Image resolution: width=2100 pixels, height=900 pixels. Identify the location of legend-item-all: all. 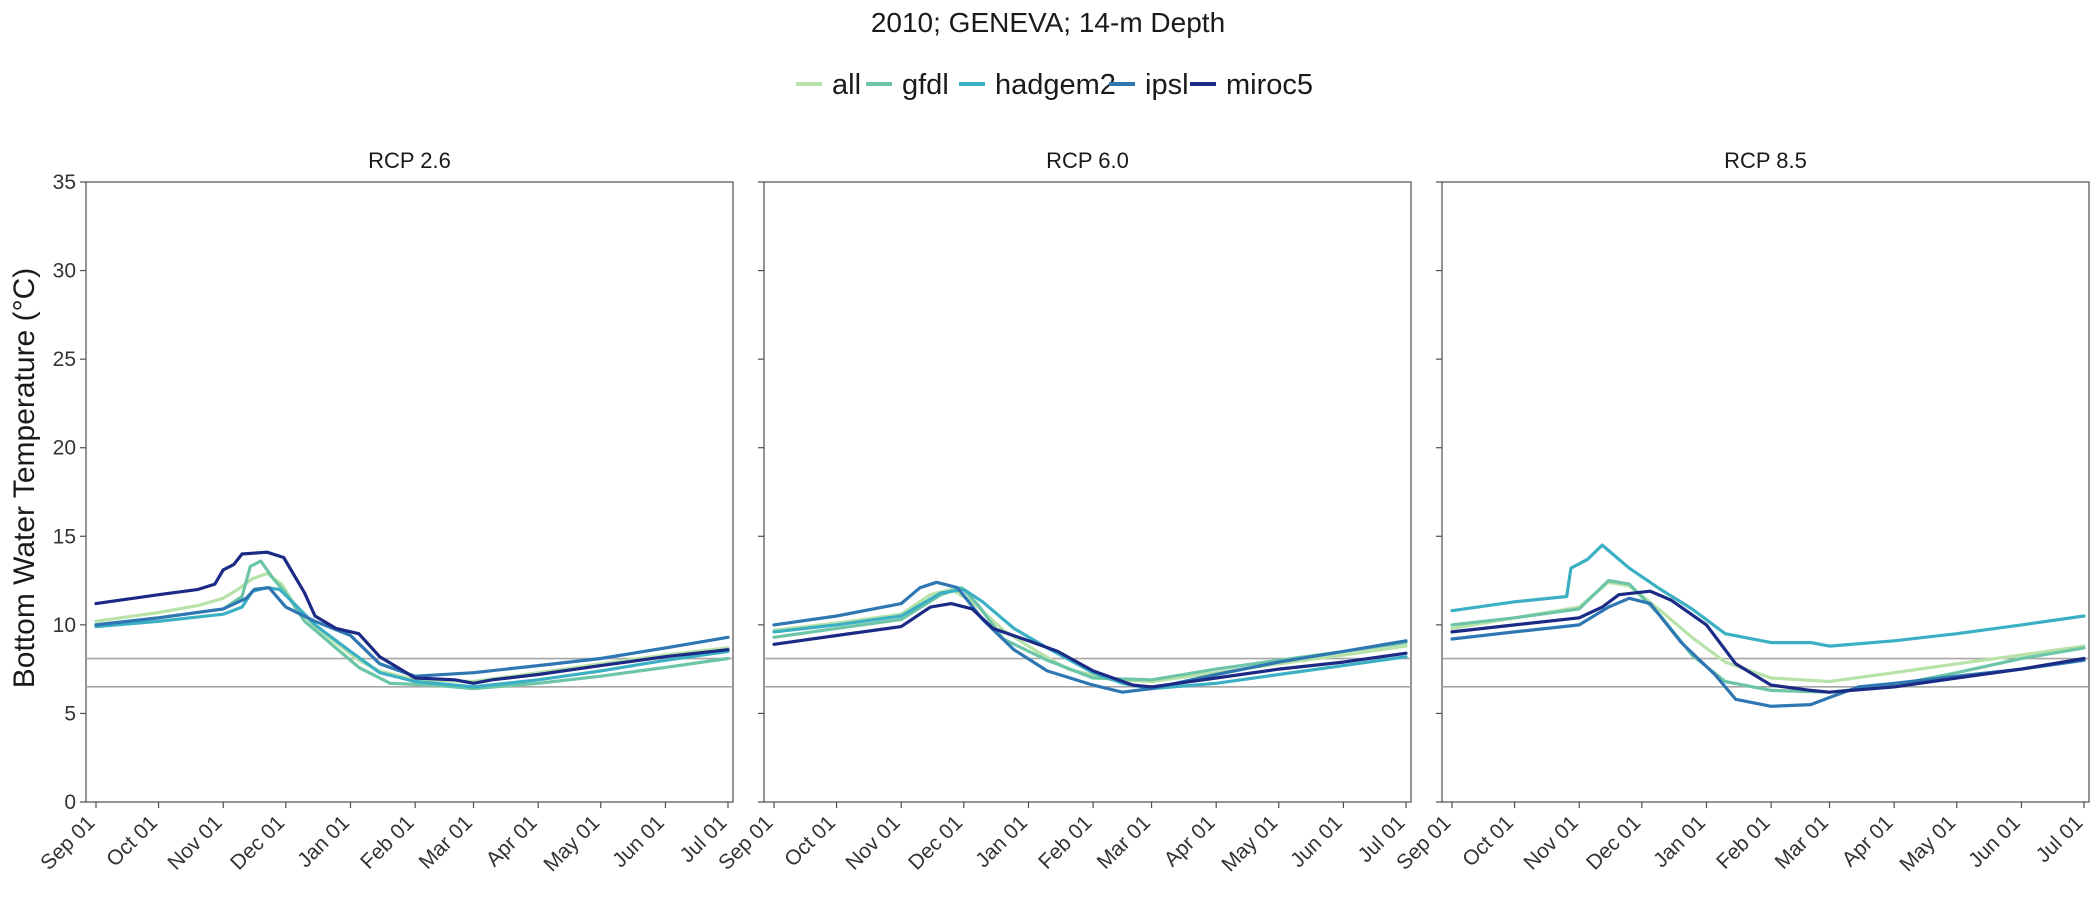
(828, 85).